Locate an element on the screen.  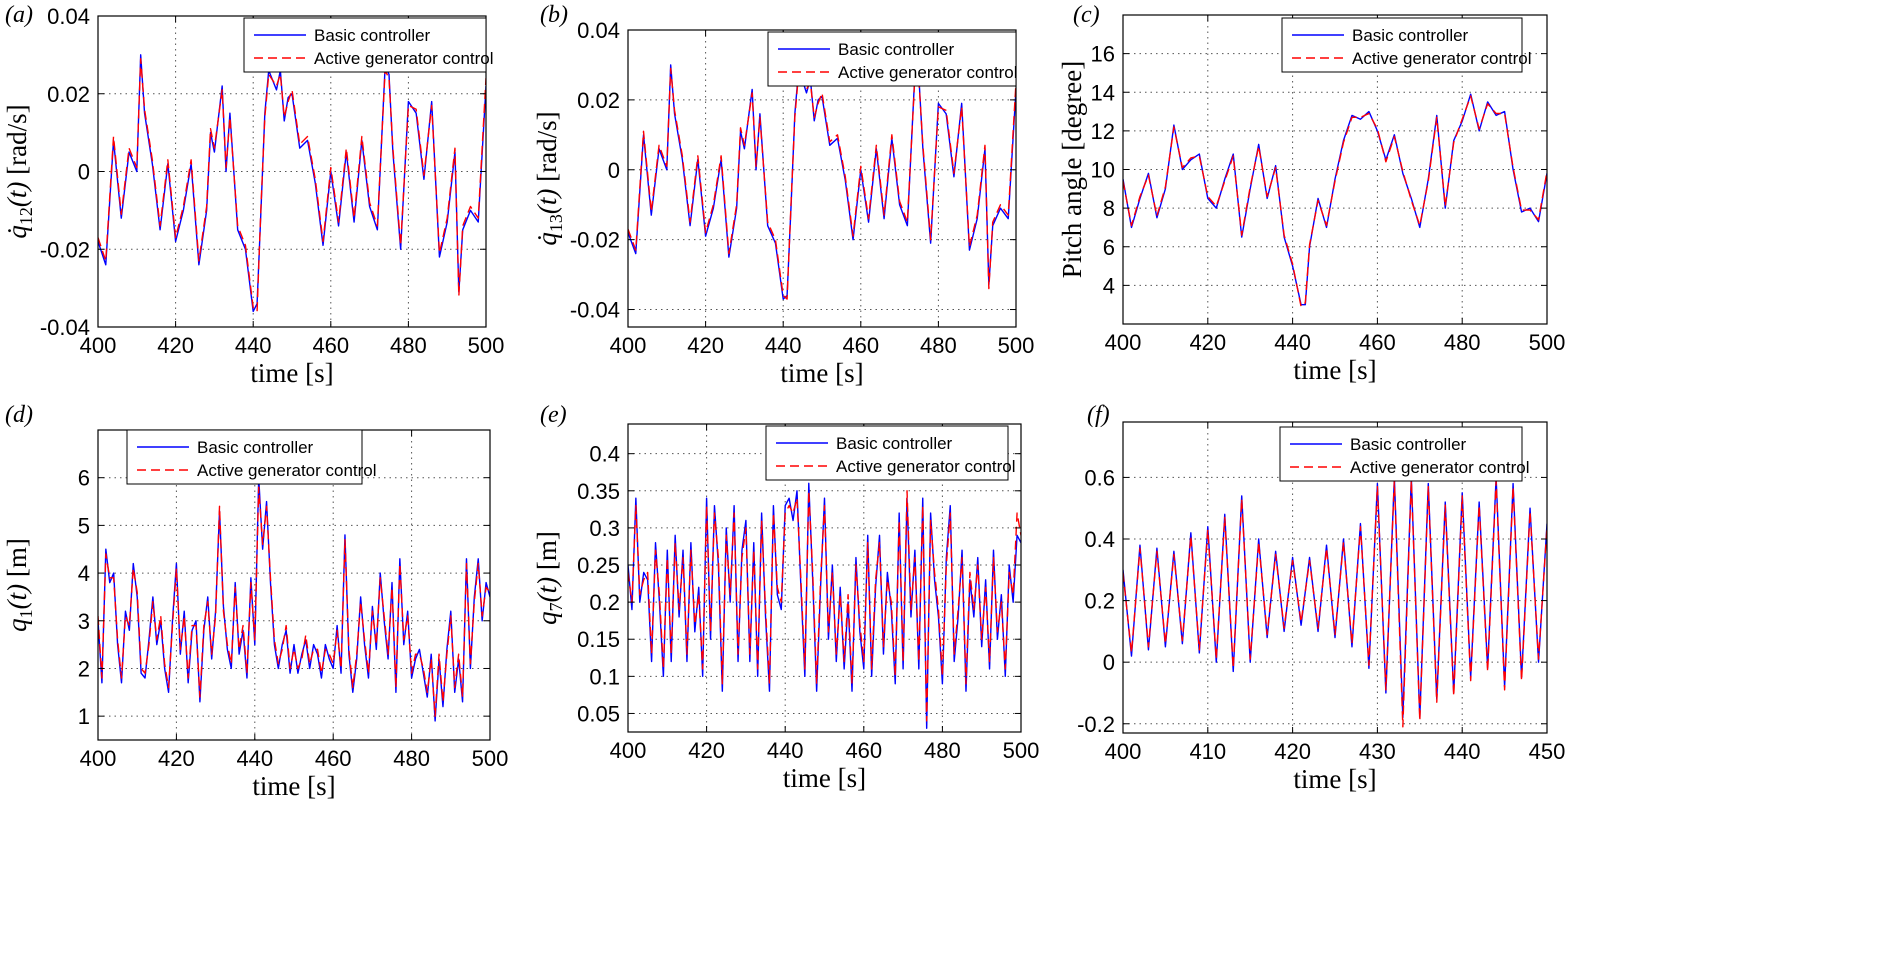
y-tick-label: -0.02 is located at coordinates (595, 240).